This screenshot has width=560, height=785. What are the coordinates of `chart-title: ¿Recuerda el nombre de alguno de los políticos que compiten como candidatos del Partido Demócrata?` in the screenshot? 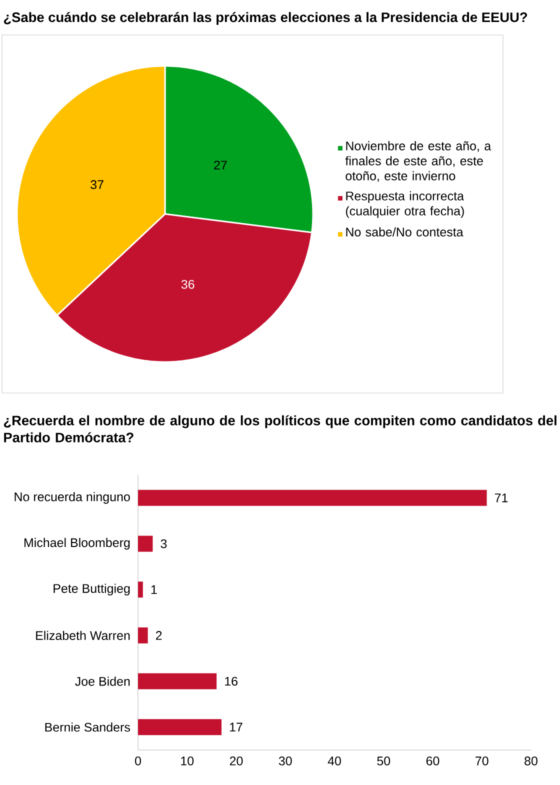 It's located at (280, 428).